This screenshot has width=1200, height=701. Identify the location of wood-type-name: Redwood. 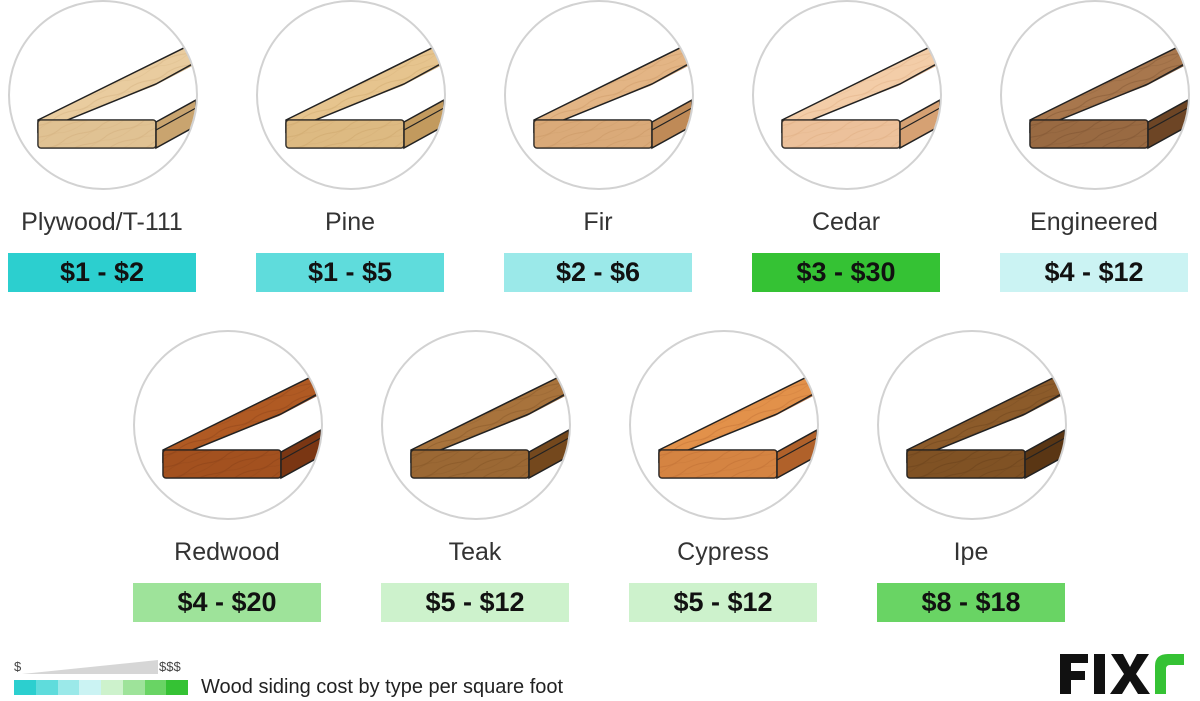
(227, 552).